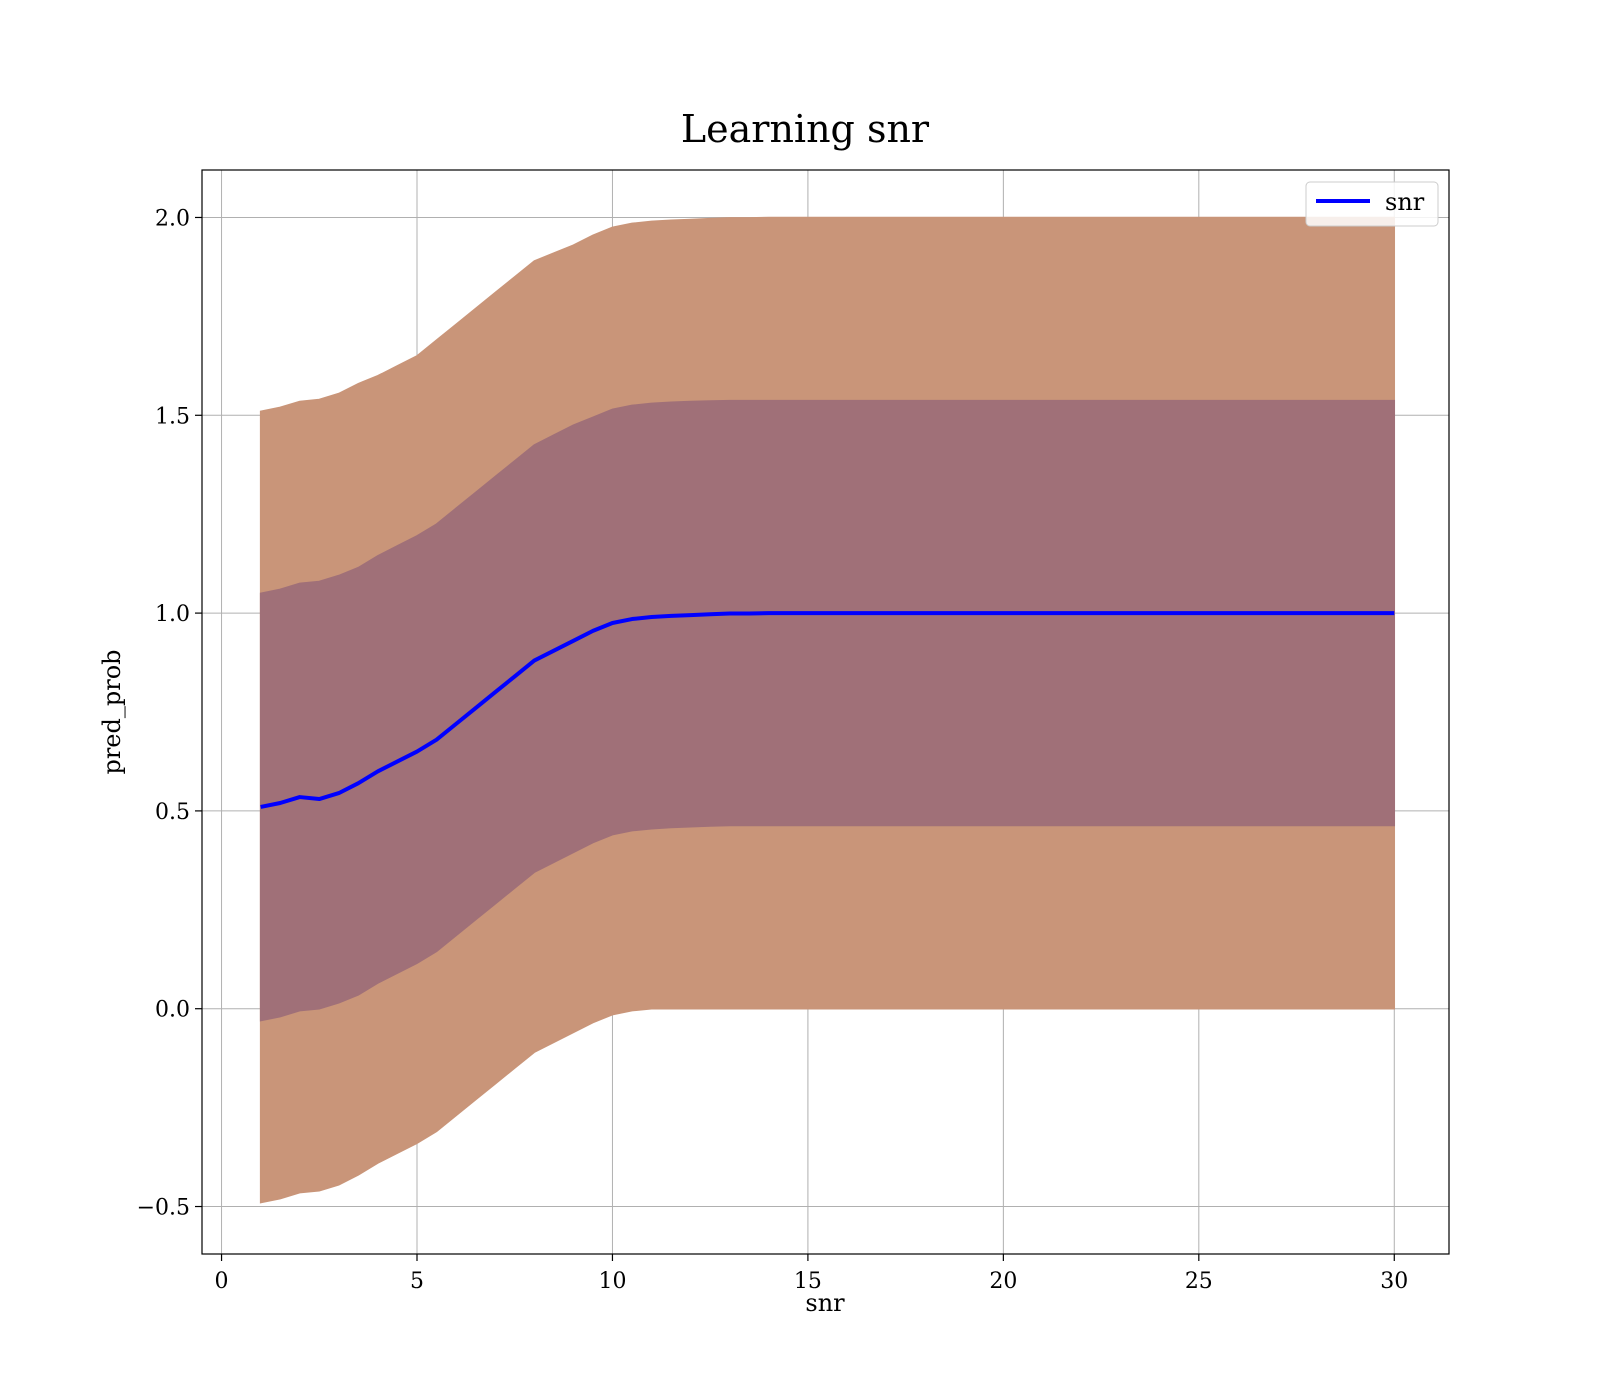  What do you see at coordinates (1394, 1281) in the screenshot?
I see `x-tick-label-6: 30` at bounding box center [1394, 1281].